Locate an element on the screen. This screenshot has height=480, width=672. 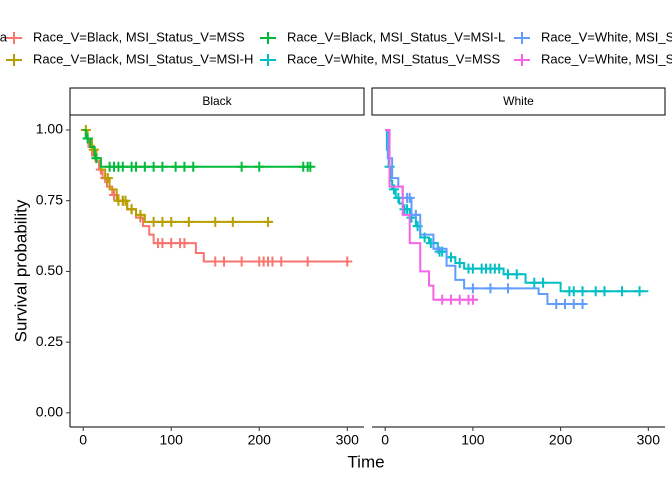
y-tick-label: 0.25 is located at coordinates (49, 341).